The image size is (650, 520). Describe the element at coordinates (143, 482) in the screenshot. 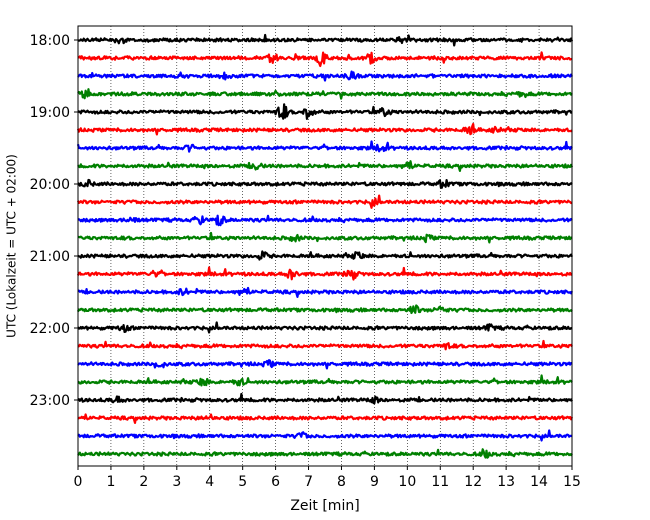

I see `x-tick-label-2: 2` at that location.